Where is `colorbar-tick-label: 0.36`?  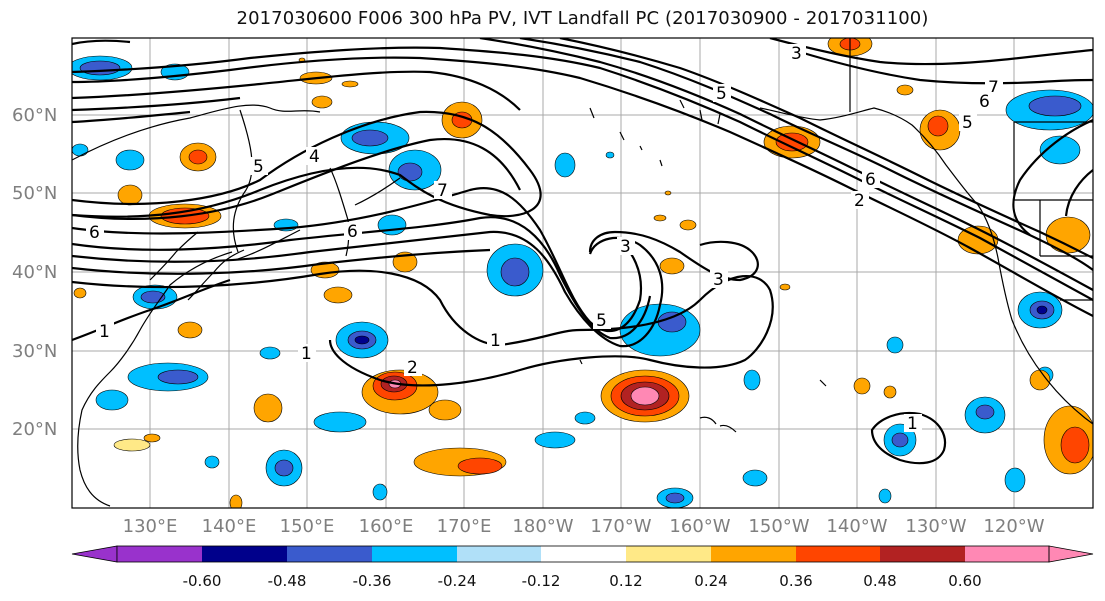
colorbar-tick-label: 0.36 is located at coordinates (795, 581).